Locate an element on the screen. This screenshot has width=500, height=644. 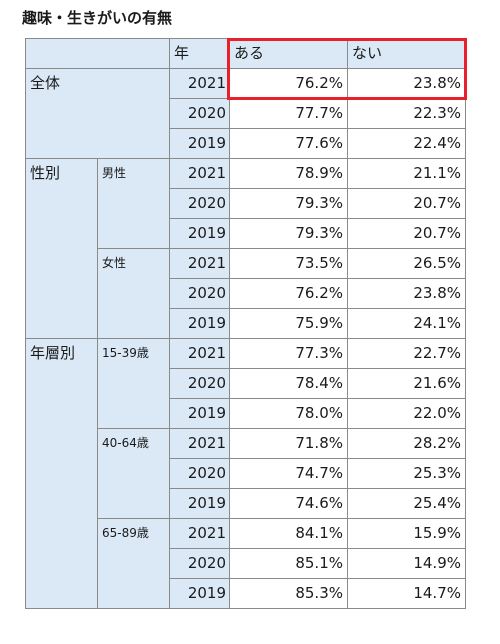
header-year-cell: 年 is located at coordinates (199, 53).